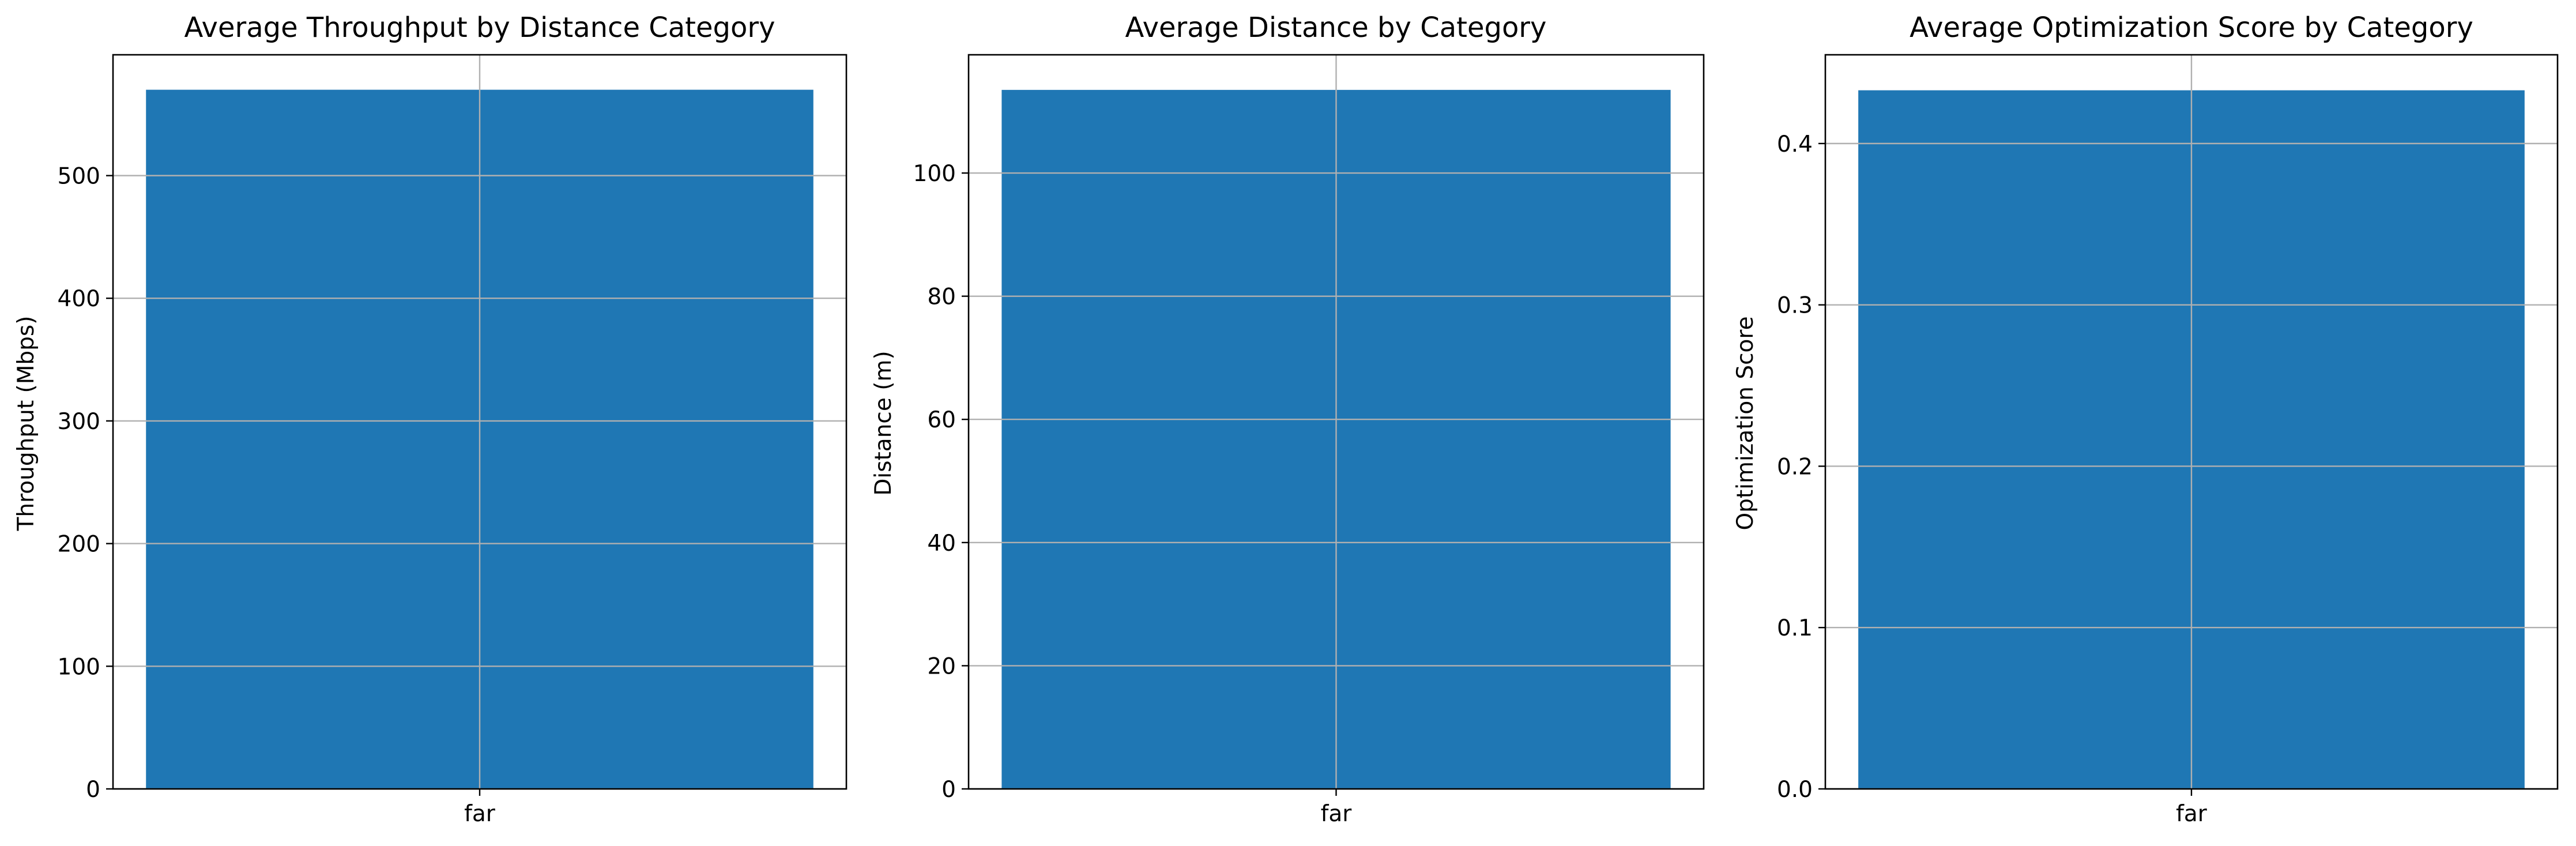  What do you see at coordinates (941, 666) in the screenshot?
I see `y-tick-label: 20` at bounding box center [941, 666].